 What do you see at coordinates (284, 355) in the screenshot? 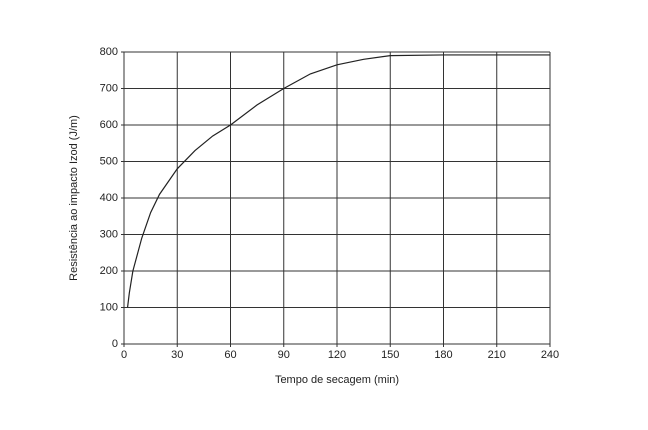
I see `x-tick-label: 90` at bounding box center [284, 355].